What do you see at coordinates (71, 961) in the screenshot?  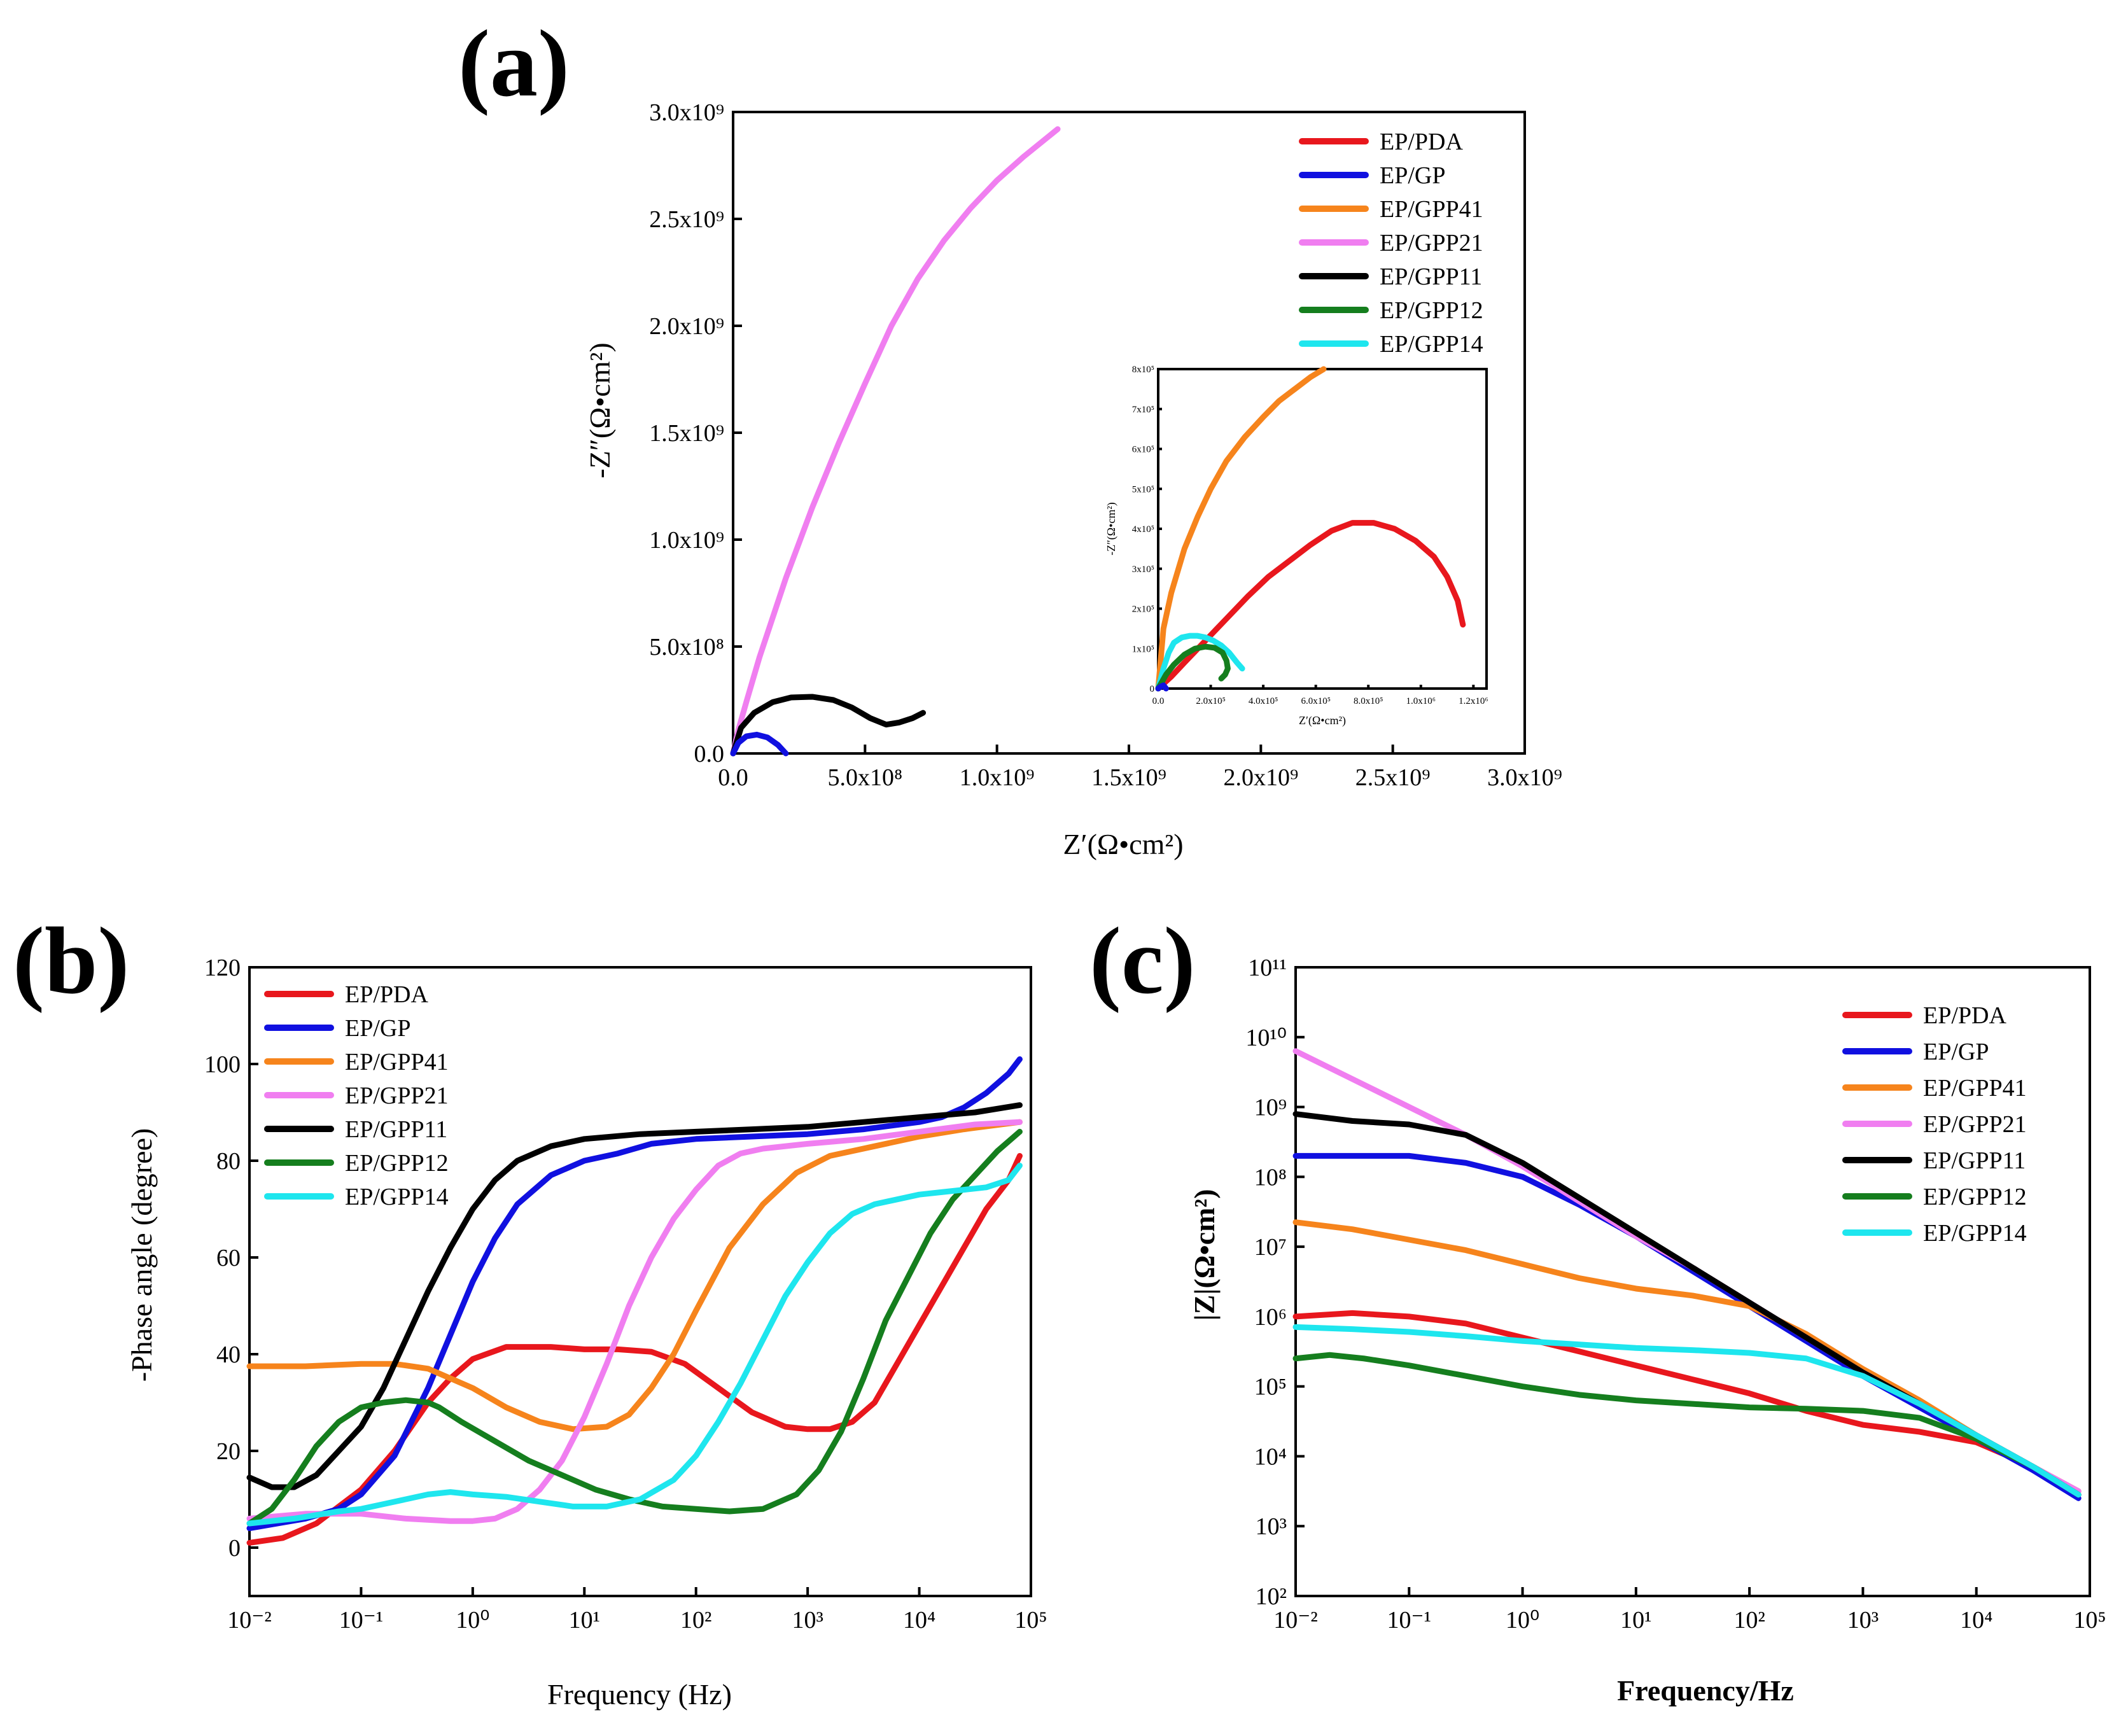 I see `panel-b-label: (b)` at bounding box center [71, 961].